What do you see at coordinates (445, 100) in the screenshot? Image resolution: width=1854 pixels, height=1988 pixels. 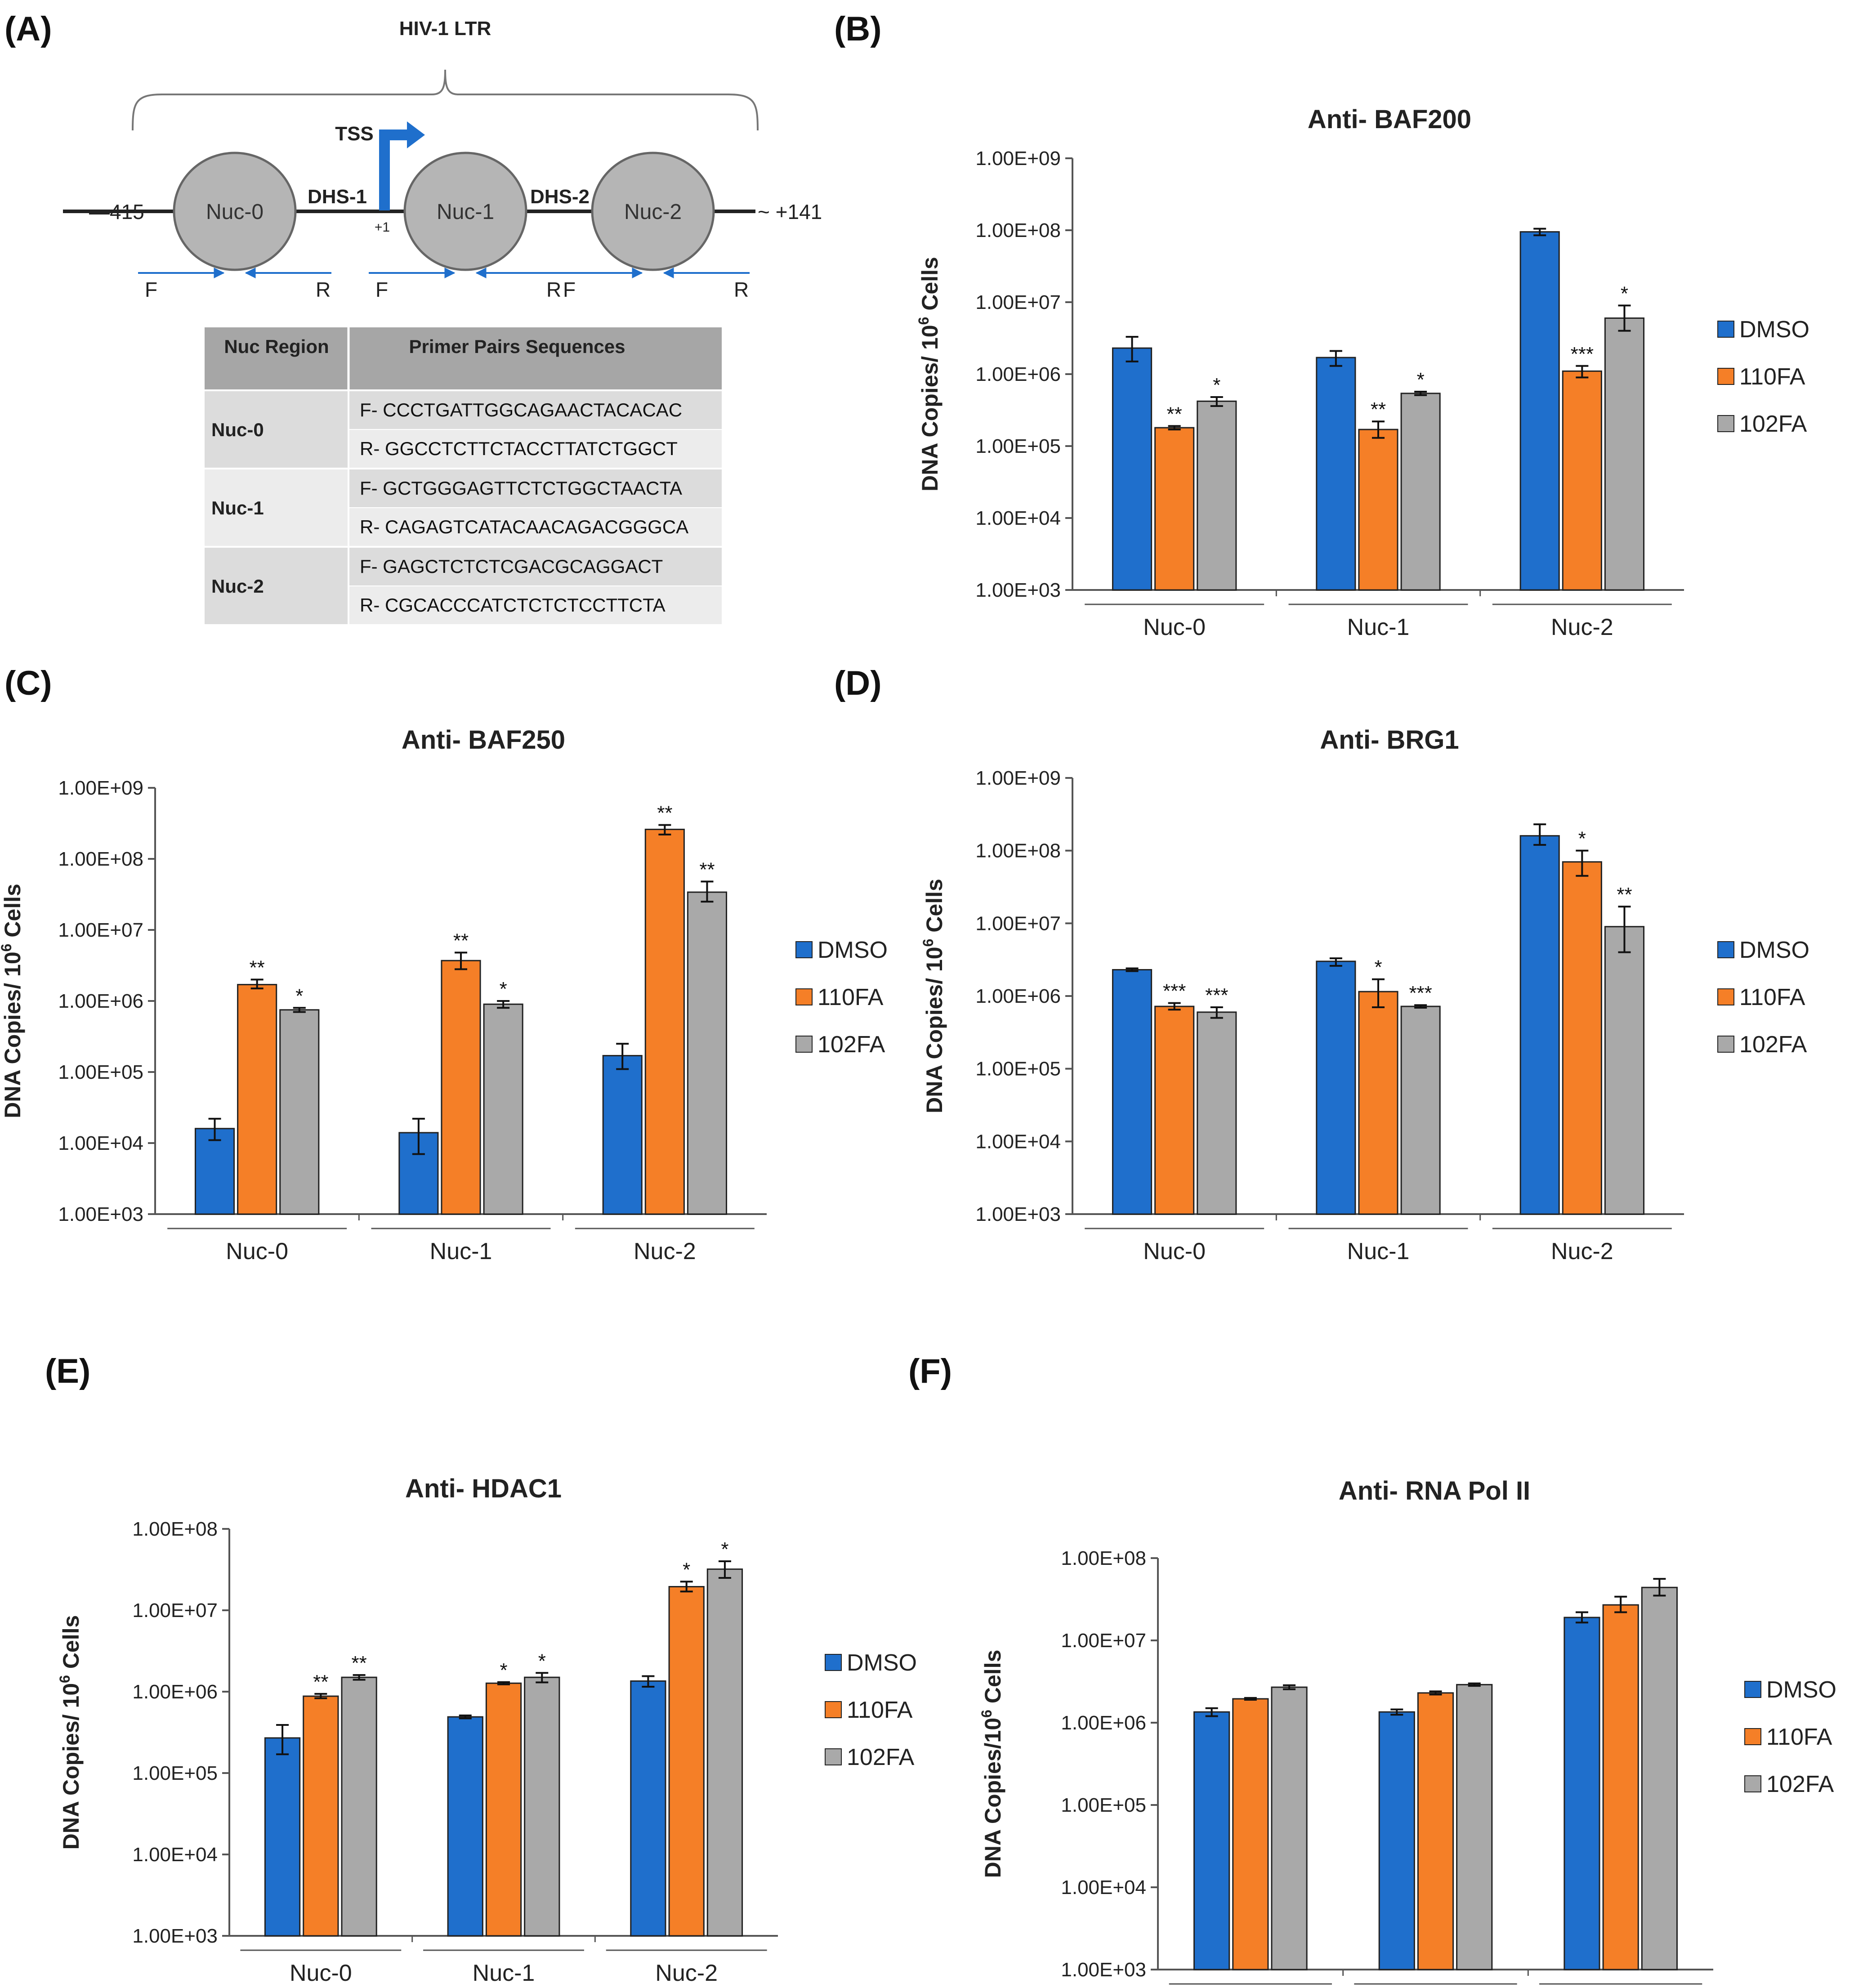 I see `ltr-brace` at bounding box center [445, 100].